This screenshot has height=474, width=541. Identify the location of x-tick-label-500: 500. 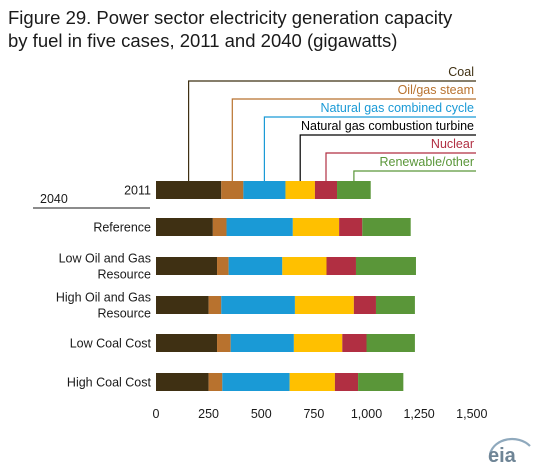
(261, 414).